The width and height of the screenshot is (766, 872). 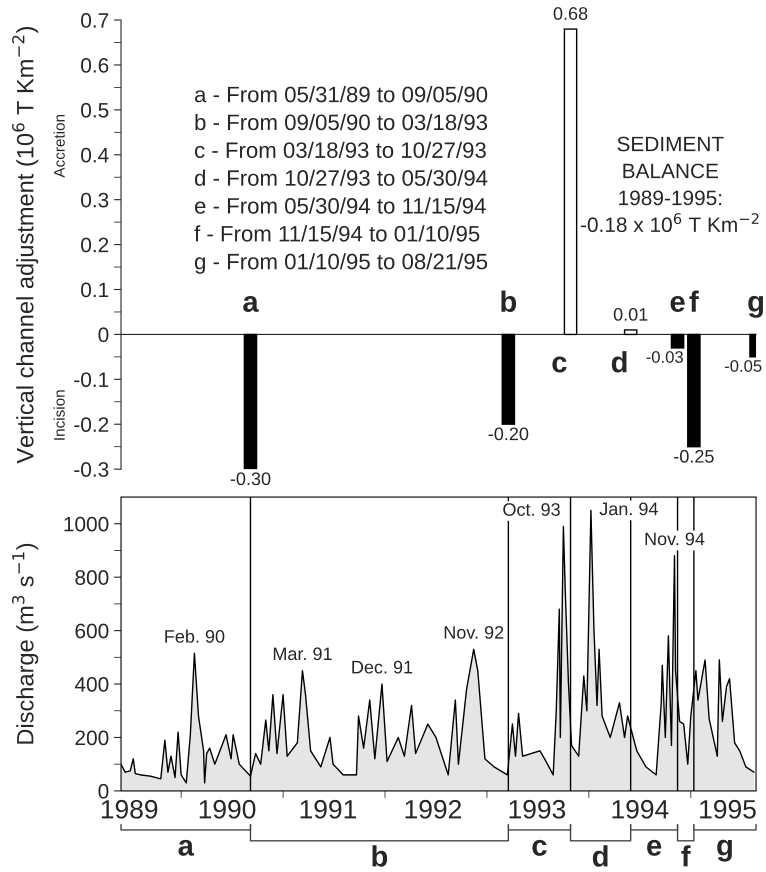 I want to click on y-tick-label: 0.7, so click(x=94, y=20).